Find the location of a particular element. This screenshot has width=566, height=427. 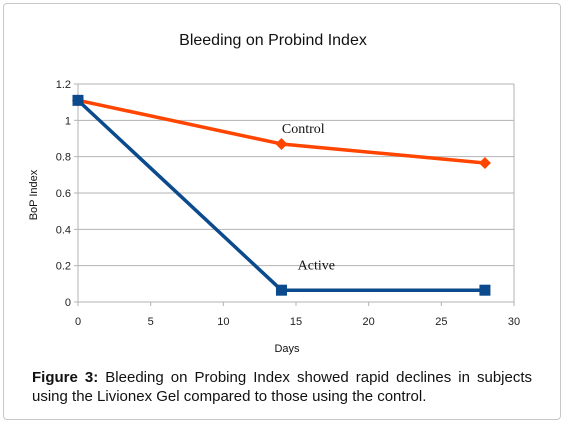

y-axis-label: BoP Index is located at coordinates (34, 194).